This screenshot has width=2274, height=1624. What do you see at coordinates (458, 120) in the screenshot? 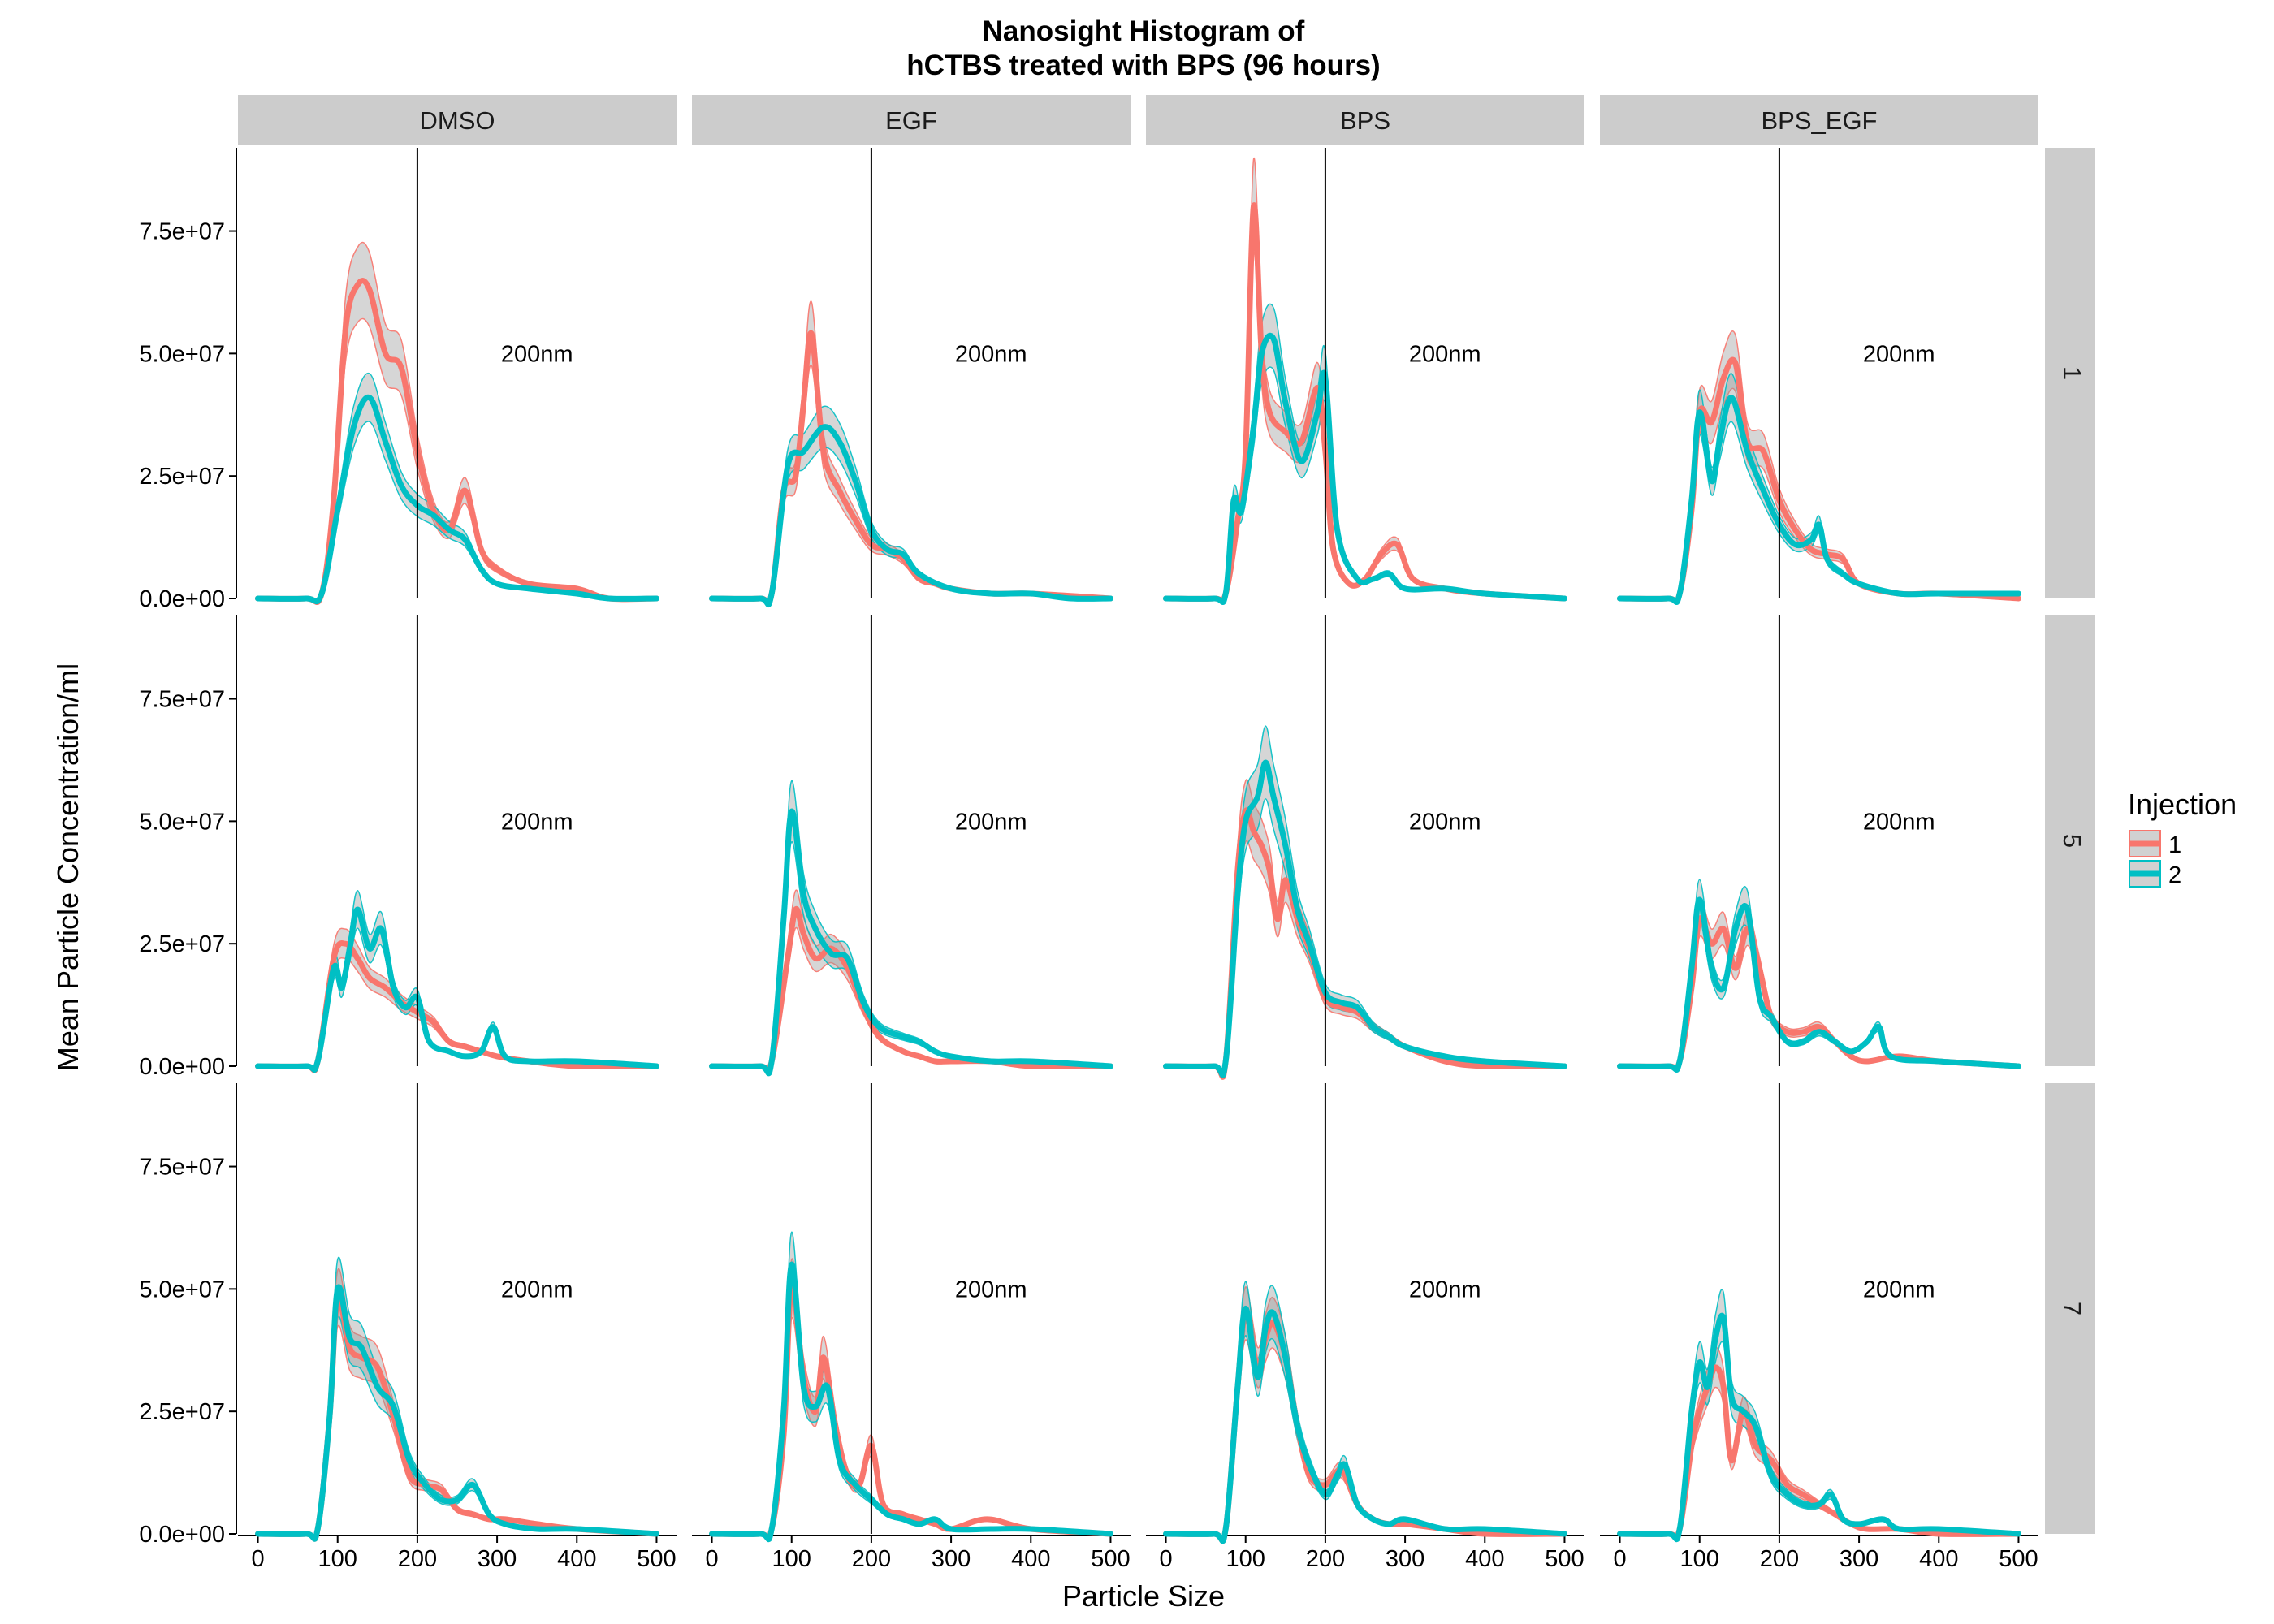
I see `facet-strip-col-dmso` at bounding box center [458, 120].